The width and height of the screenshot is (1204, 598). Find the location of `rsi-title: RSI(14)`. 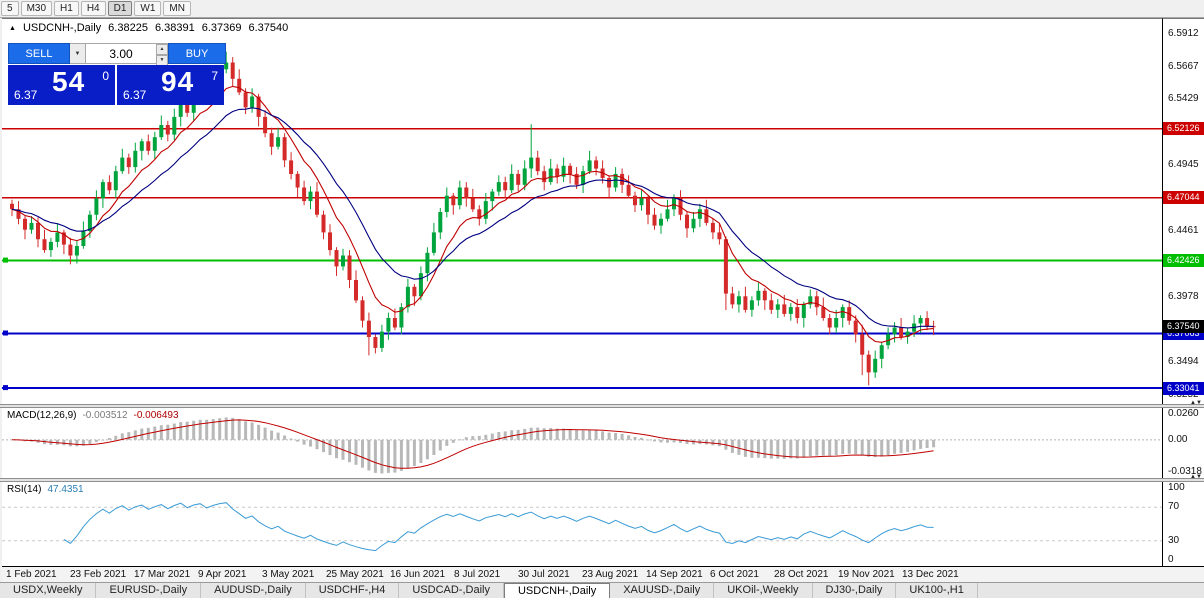

rsi-title: RSI(14) is located at coordinates (24, 489).